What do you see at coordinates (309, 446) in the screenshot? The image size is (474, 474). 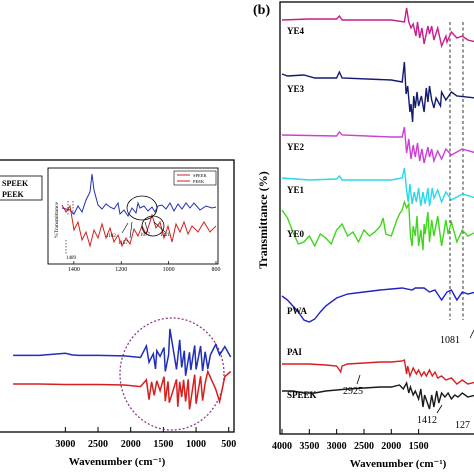 I see `panel-b-x-tick-label: 3500` at bounding box center [309, 446].